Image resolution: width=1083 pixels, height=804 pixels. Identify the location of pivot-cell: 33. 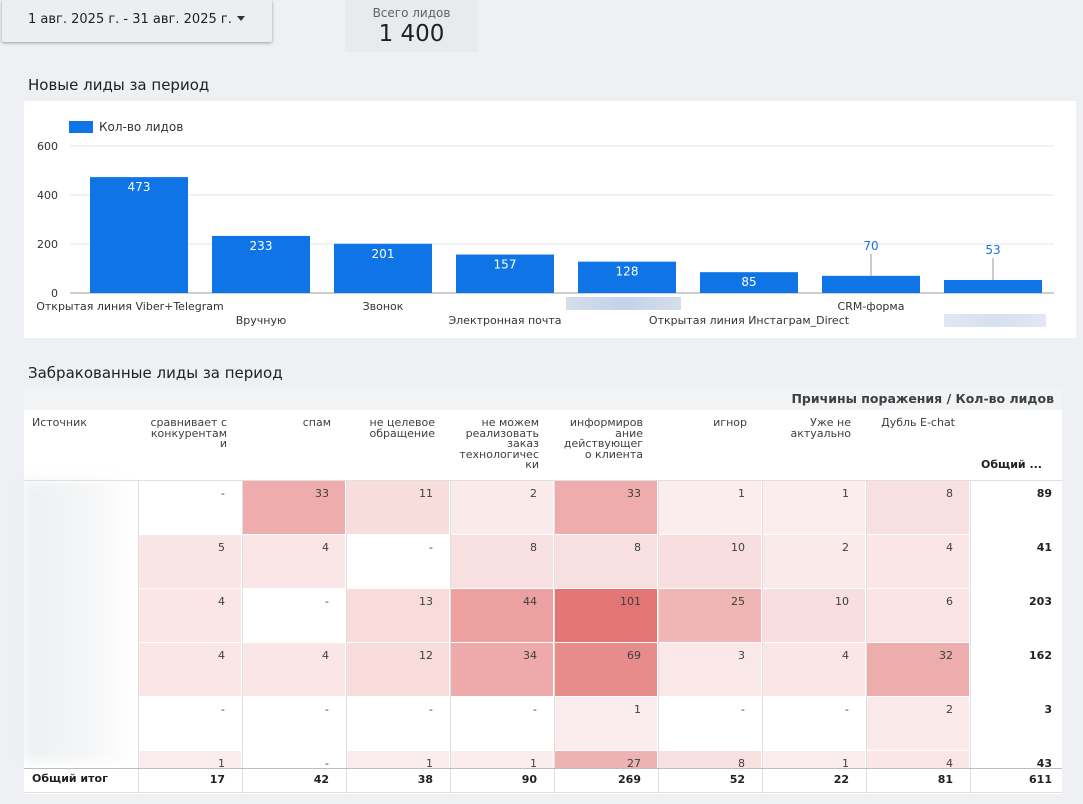
(606, 507).